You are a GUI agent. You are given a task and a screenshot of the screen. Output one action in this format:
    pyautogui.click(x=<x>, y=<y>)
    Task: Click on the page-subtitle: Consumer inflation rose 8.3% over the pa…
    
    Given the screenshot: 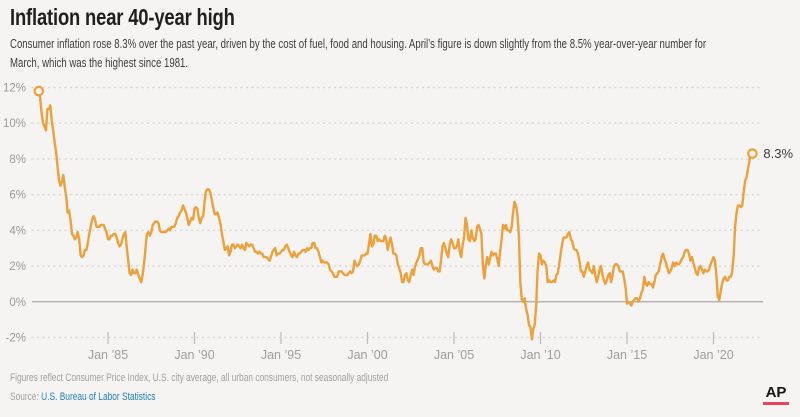 What is the action you would take?
    pyautogui.click(x=358, y=53)
    